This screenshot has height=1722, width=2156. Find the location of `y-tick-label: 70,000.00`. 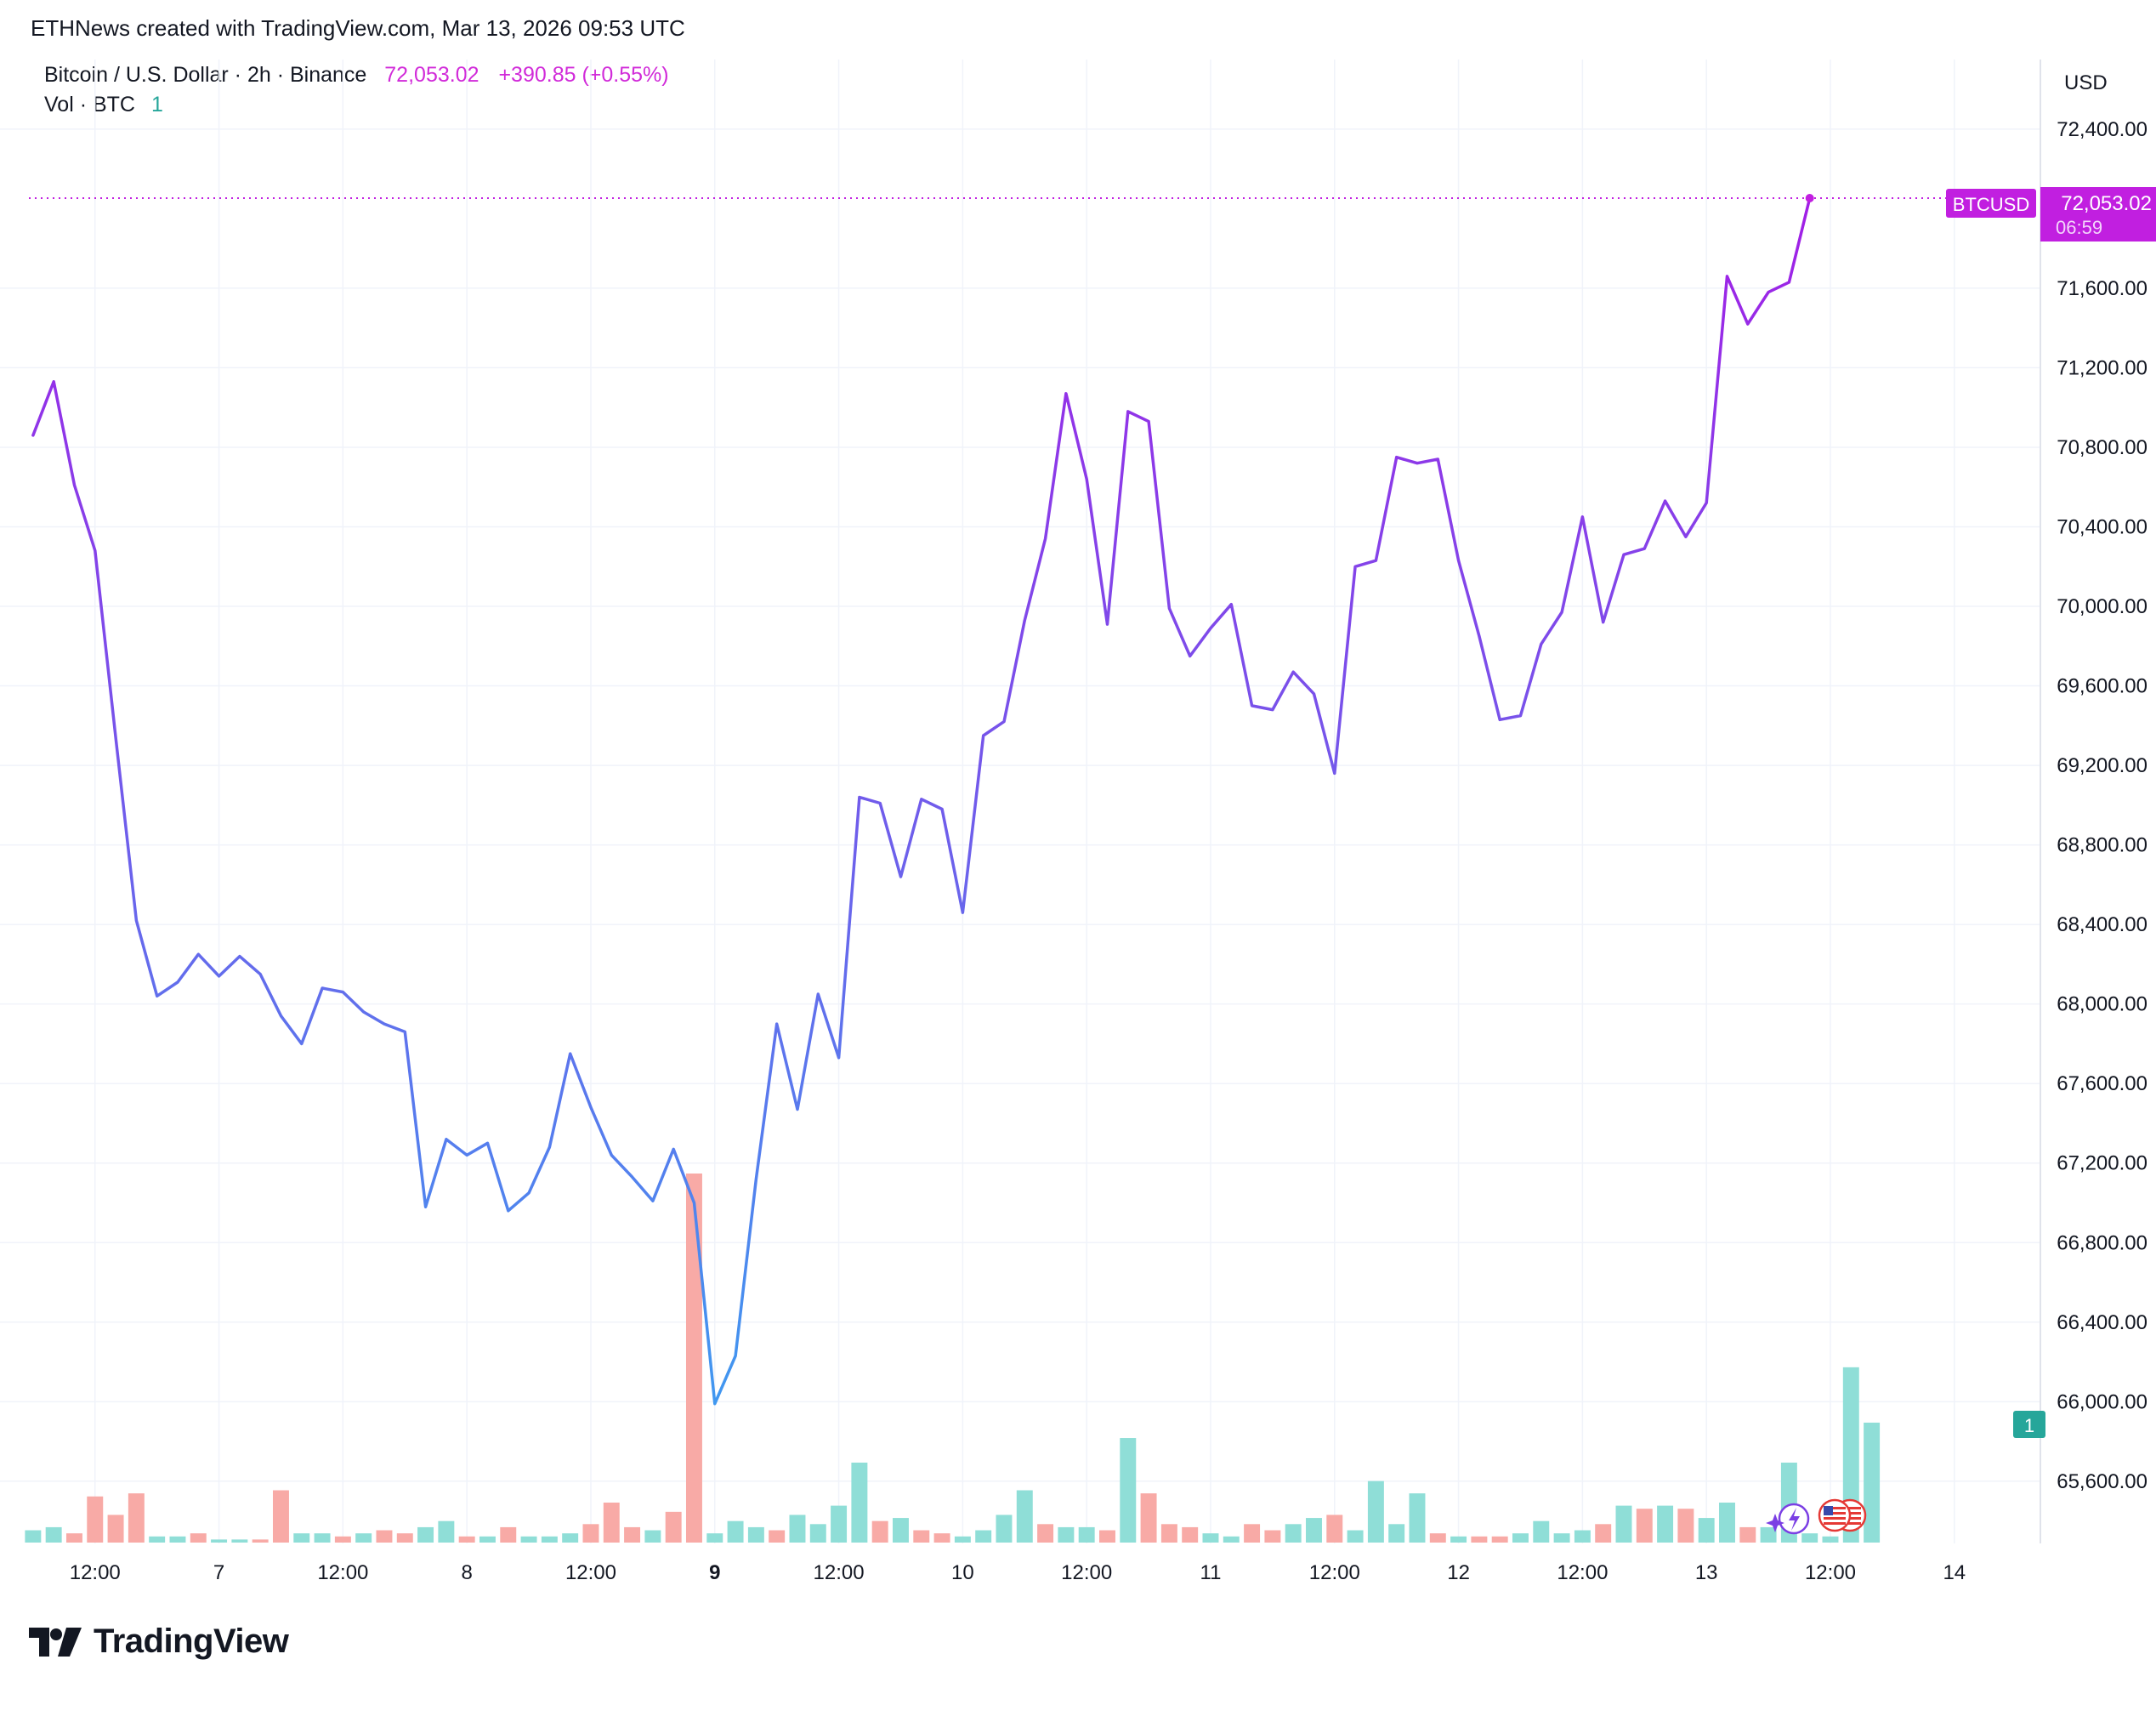

y-tick-label: 70,000.00 is located at coordinates (2102, 606).